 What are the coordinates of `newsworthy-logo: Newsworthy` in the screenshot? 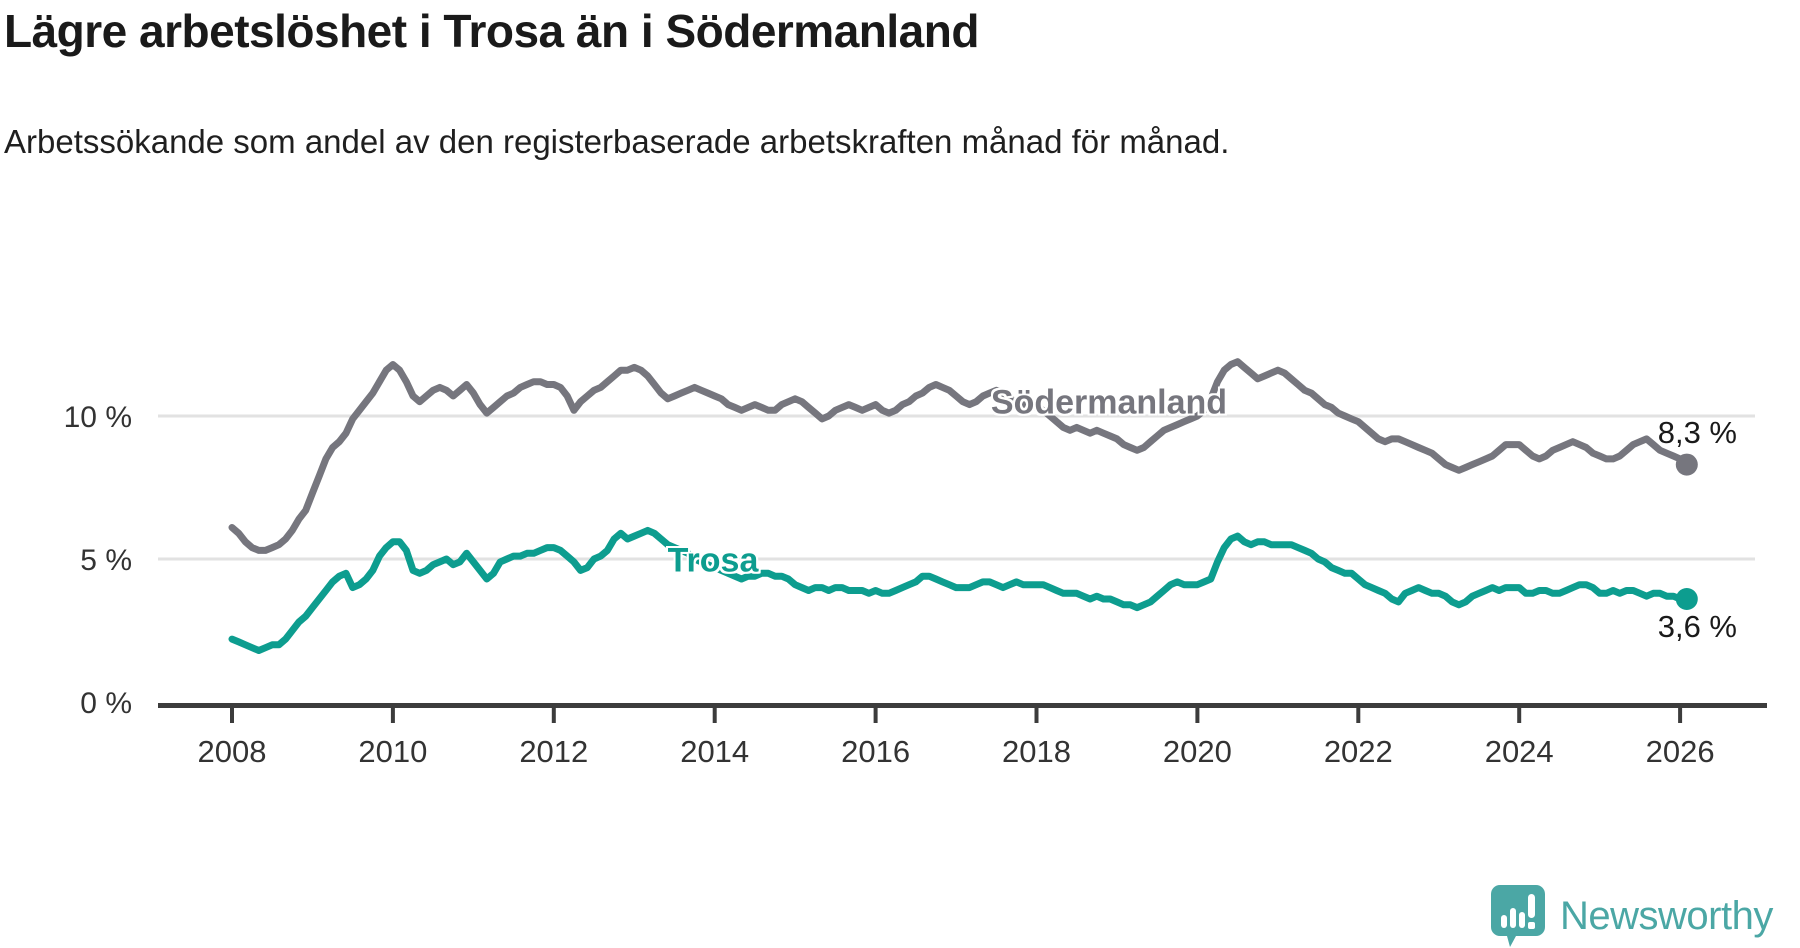 It's located at (1631, 916).